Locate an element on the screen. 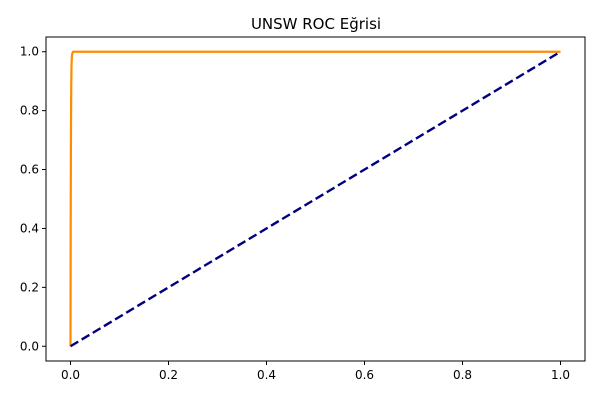  x-tick-label: 0.2 is located at coordinates (168, 375).